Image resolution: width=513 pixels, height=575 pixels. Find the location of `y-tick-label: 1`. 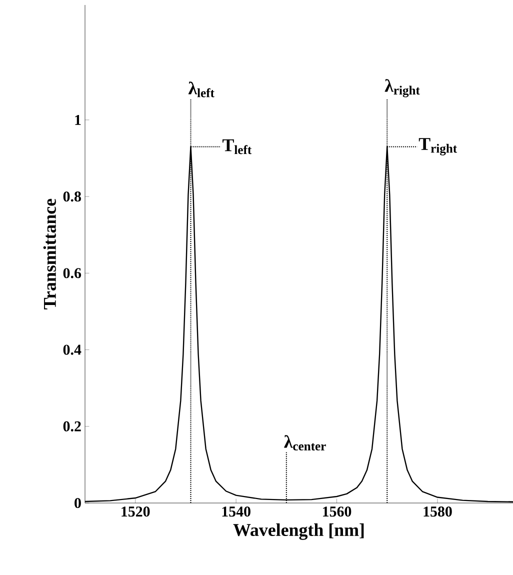

y-tick-label: 1 is located at coordinates (78, 119).